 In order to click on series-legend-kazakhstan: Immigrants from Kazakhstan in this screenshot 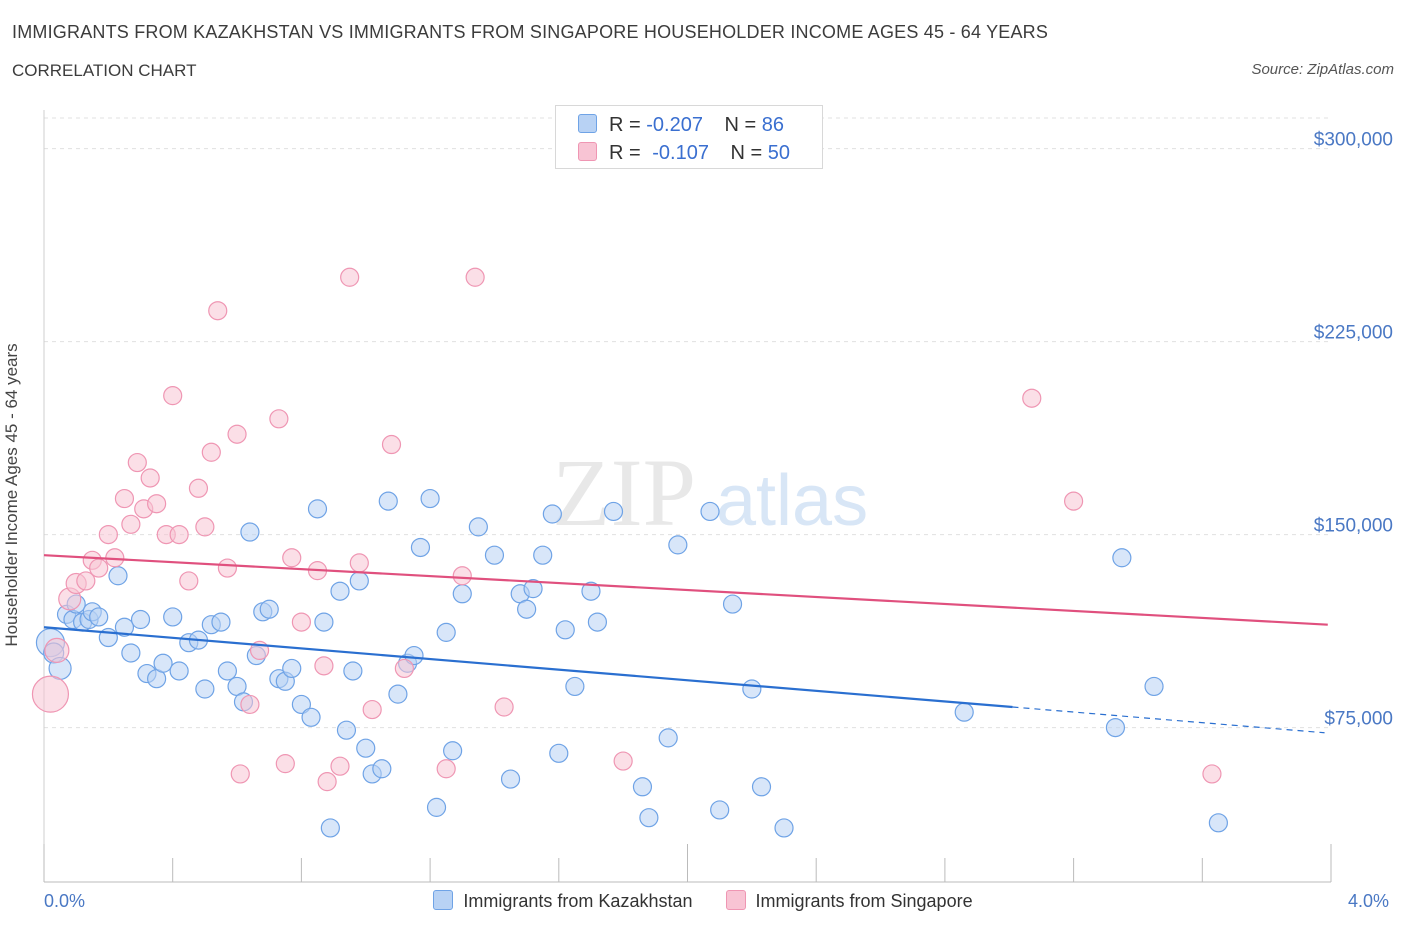, I will do `click(562, 901)`.